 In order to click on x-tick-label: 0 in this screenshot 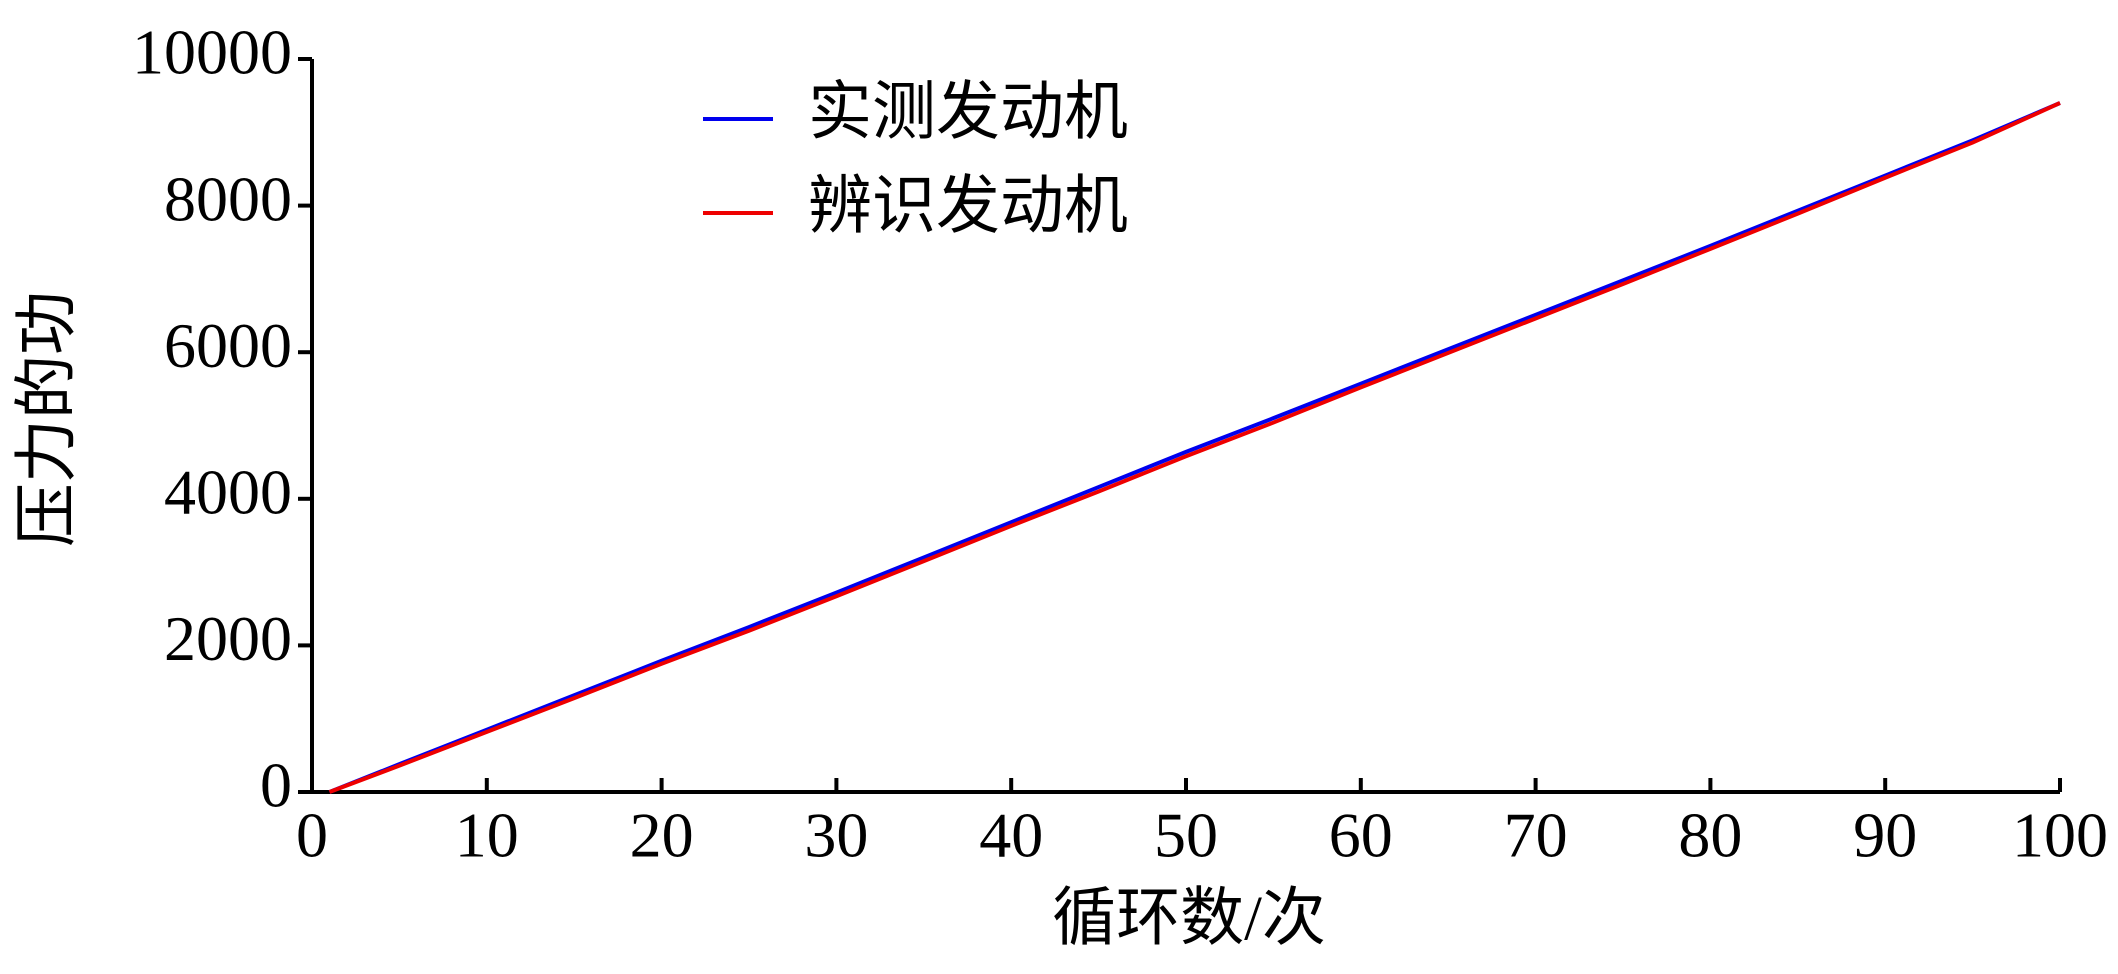, I will do `click(312, 835)`.